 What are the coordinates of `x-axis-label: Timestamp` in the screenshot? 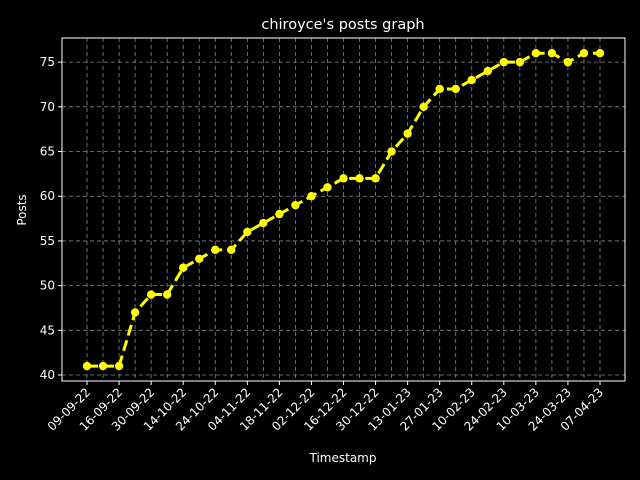 It's located at (343, 458).